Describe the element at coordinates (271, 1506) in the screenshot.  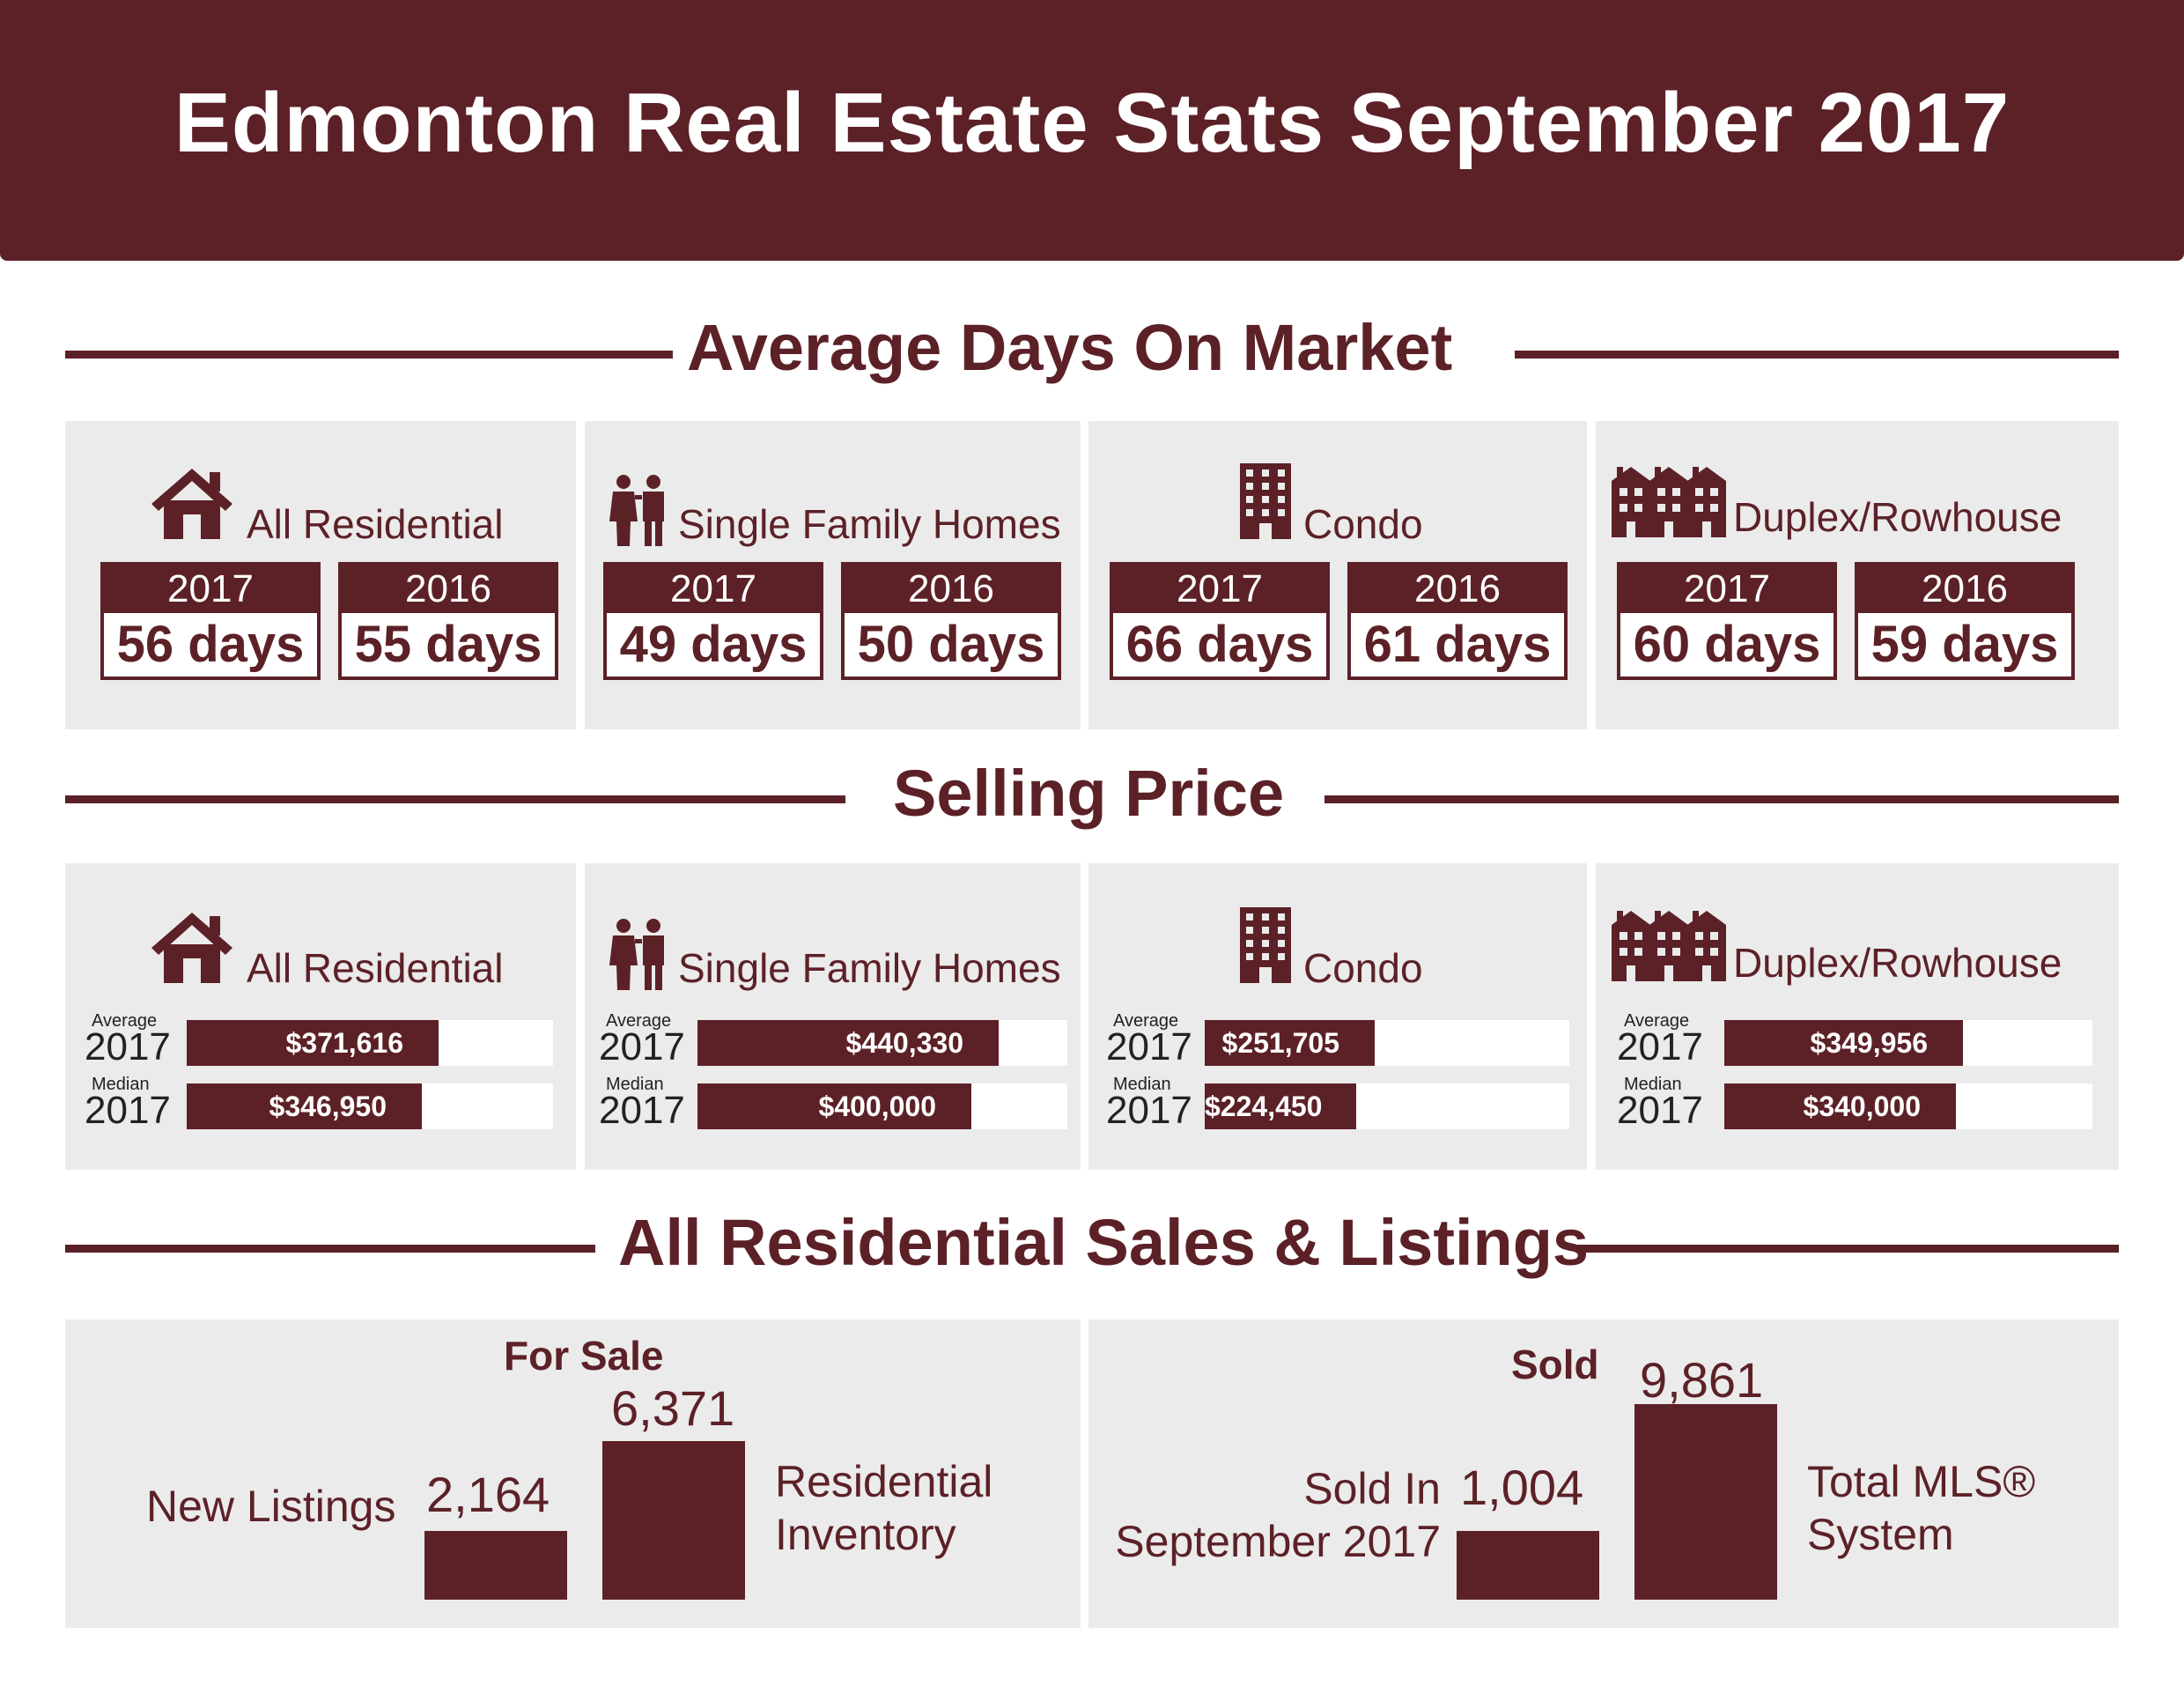
I see `new-listings-label: New Listings` at that location.